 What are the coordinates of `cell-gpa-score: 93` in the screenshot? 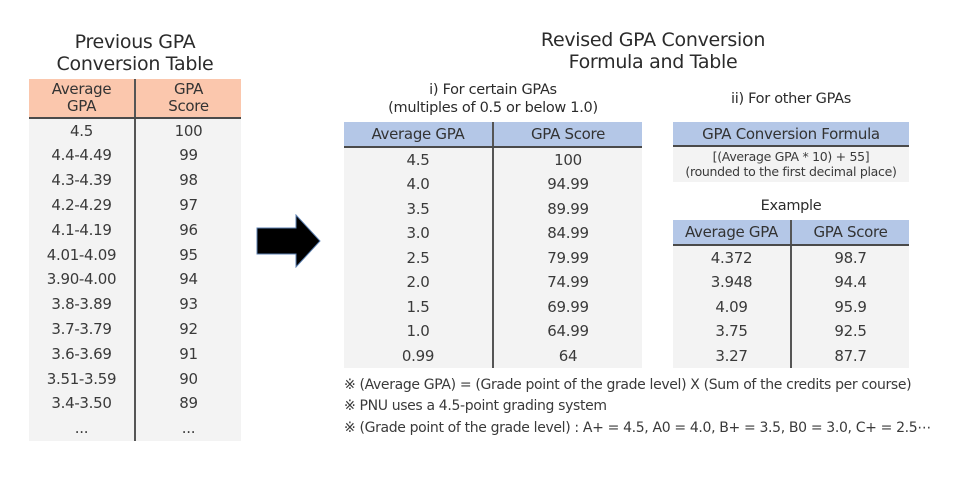 It's located at (188, 304).